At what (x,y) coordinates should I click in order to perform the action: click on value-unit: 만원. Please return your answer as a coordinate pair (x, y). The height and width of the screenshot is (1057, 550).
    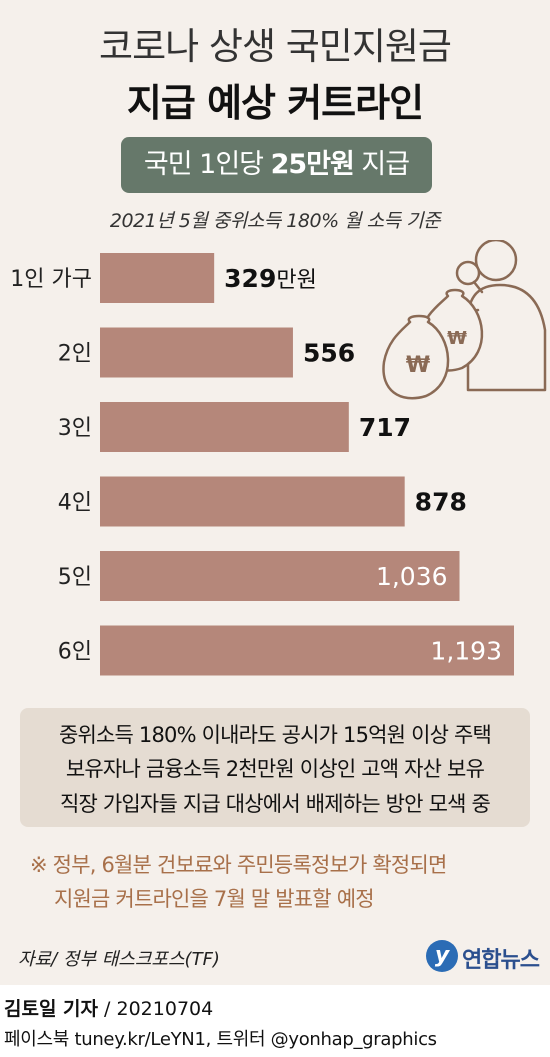
    Looking at the image, I should click on (296, 280).